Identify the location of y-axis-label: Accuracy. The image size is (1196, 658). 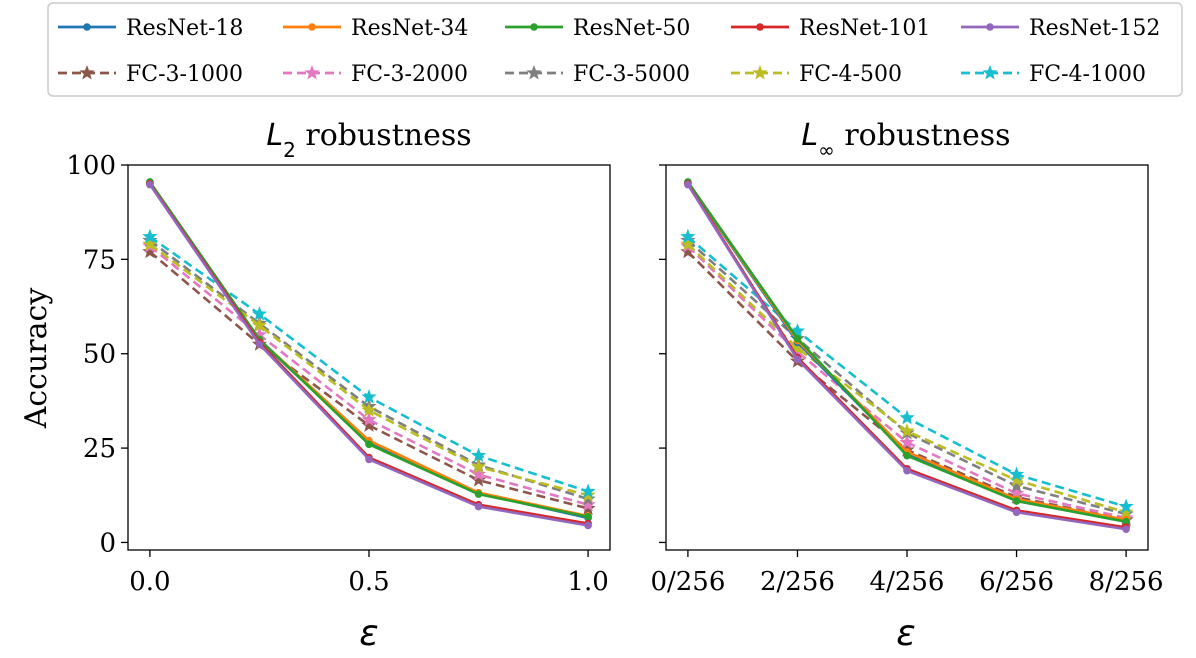
(36, 359).